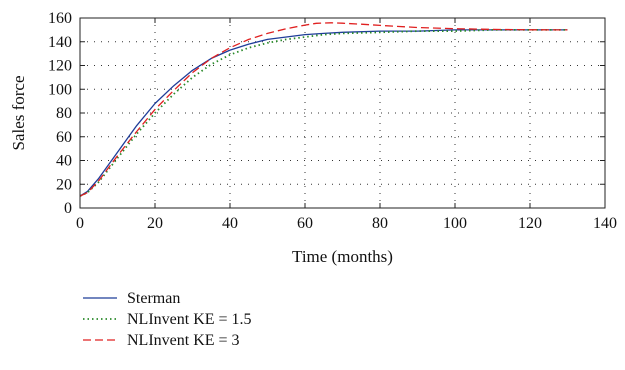  I want to click on y-tick-label: 40, so click(64, 161).